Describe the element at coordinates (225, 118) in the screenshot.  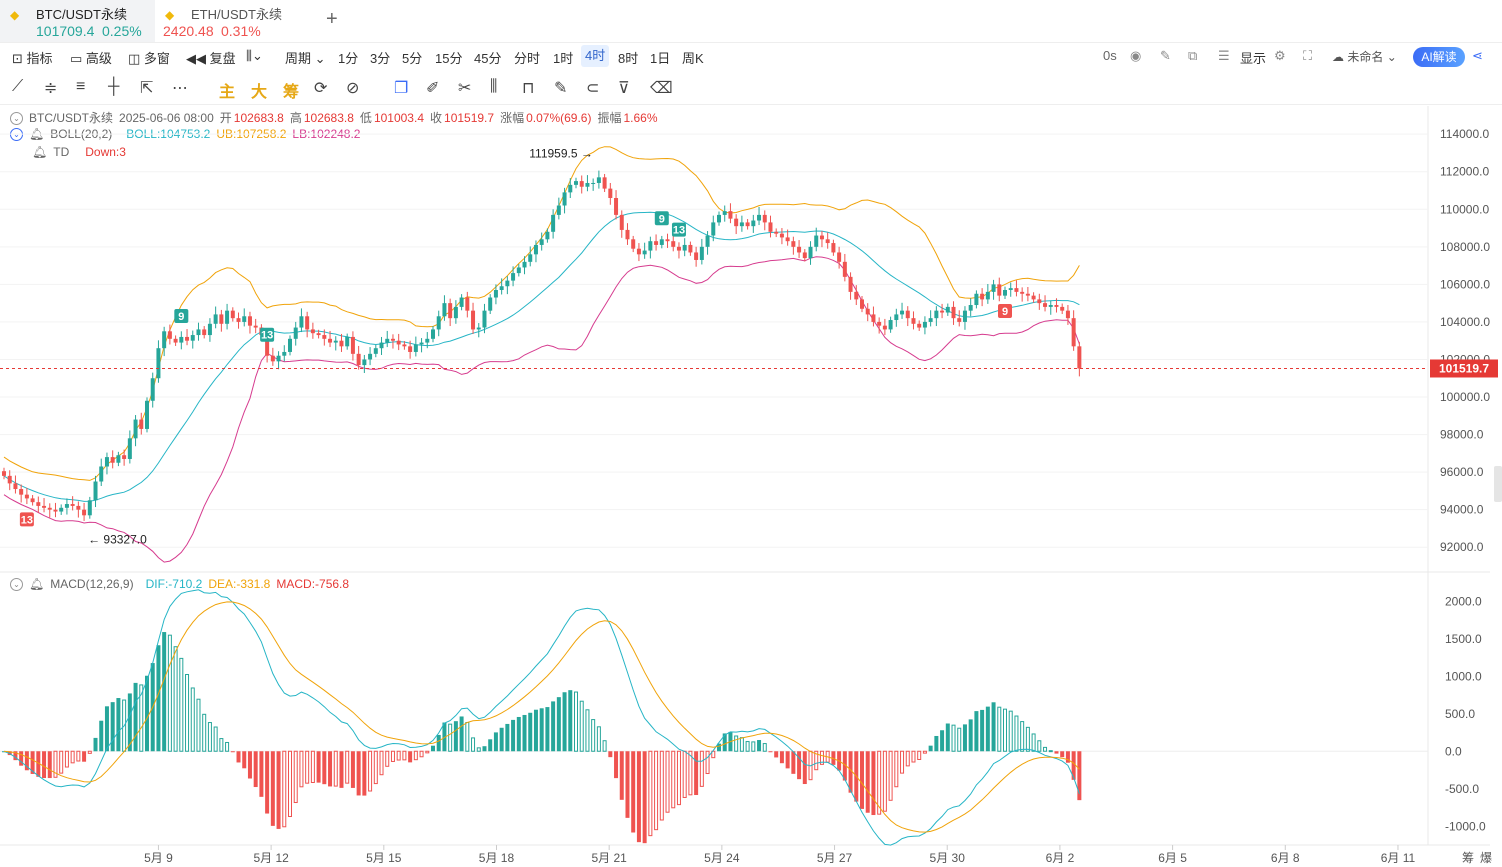
I see `legend-open-label: 开` at that location.